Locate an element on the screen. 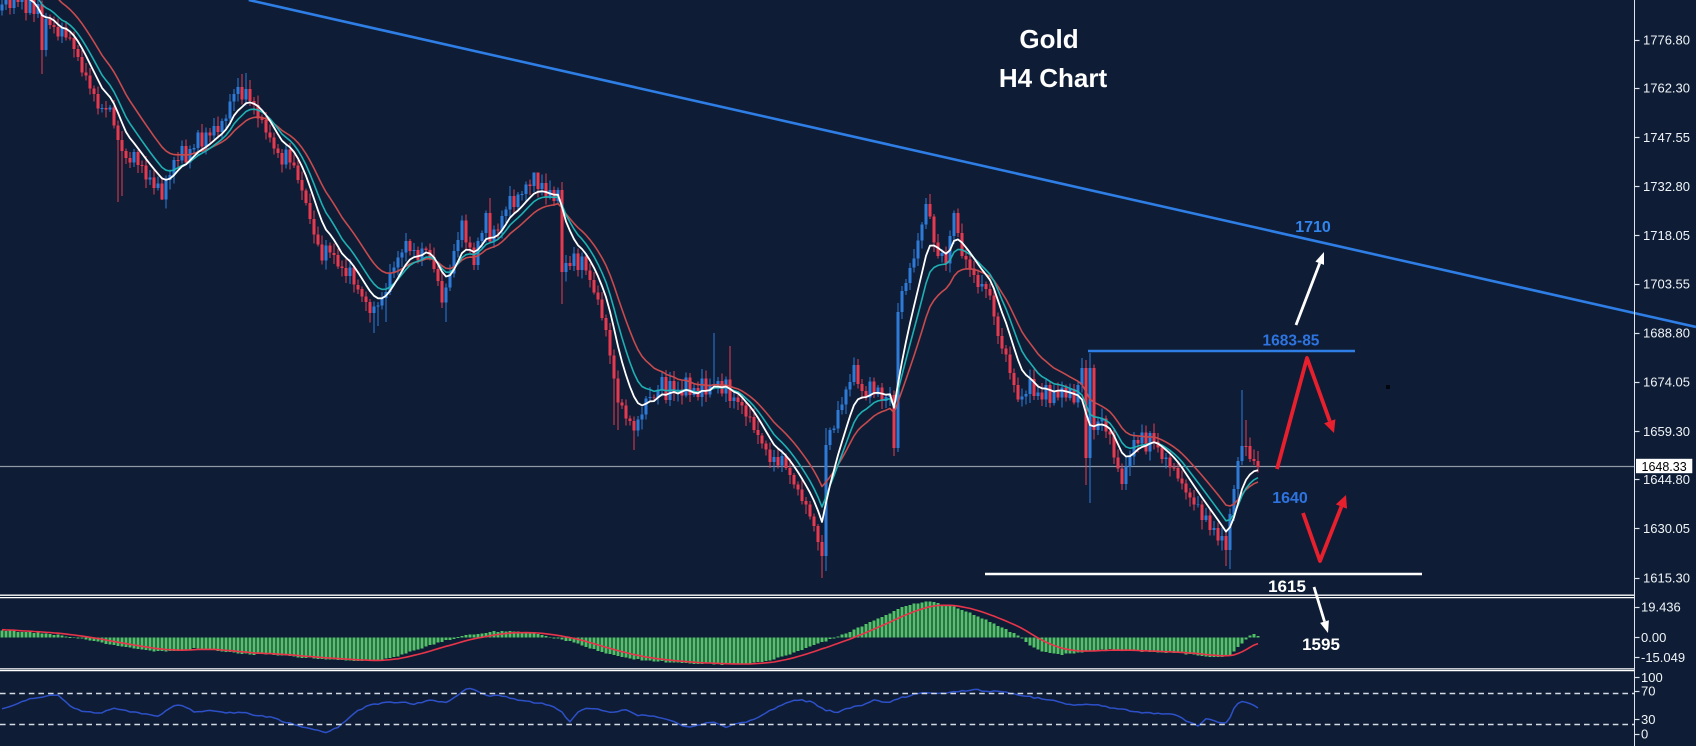 The width and height of the screenshot is (1696, 746). svg-text: 70 is located at coordinates (1648, 690).